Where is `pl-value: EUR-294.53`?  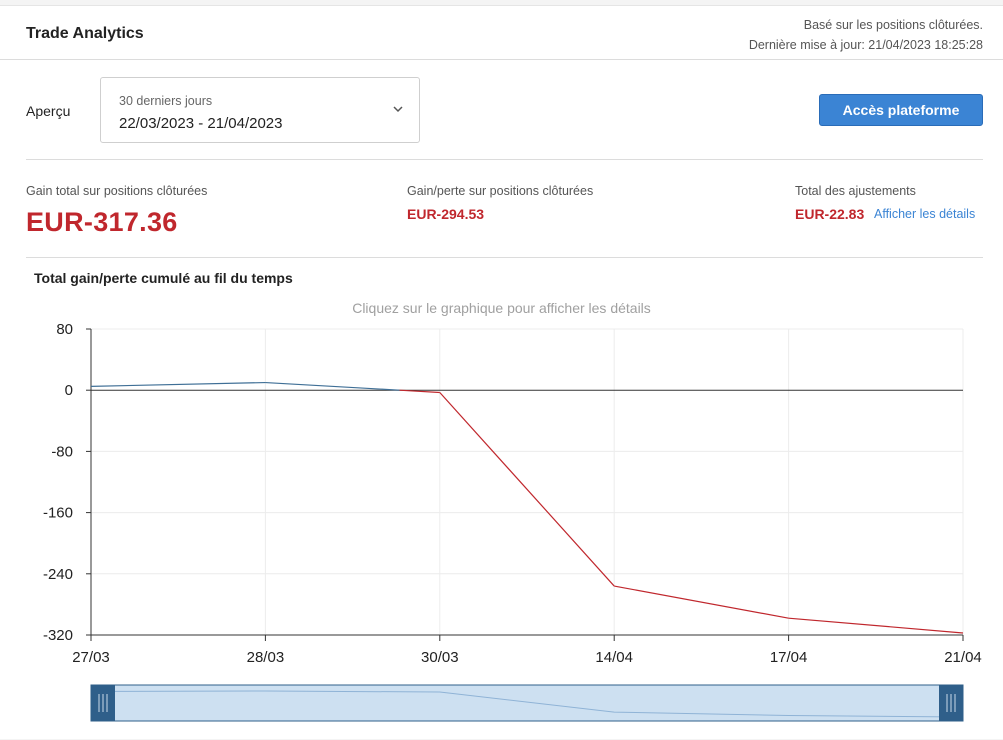
pl-value: EUR-294.53 is located at coordinates (446, 214).